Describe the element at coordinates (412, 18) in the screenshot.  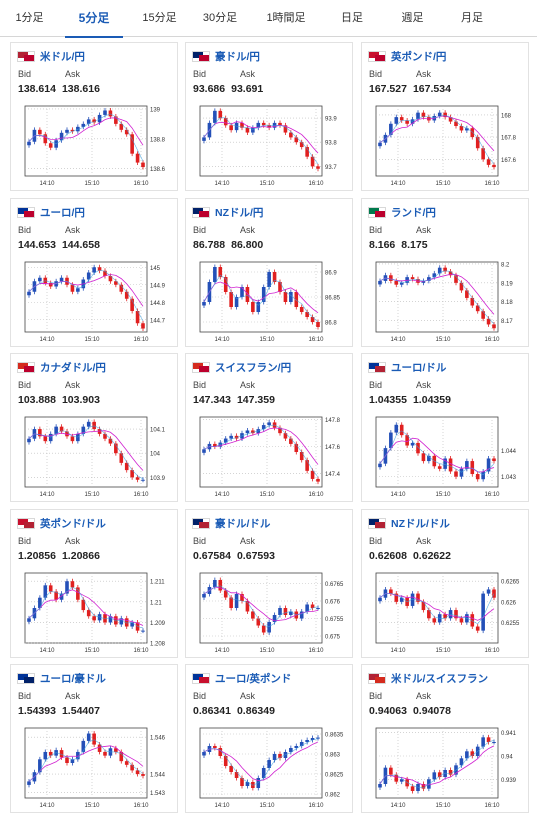
I see `tab-6: 週足` at that location.